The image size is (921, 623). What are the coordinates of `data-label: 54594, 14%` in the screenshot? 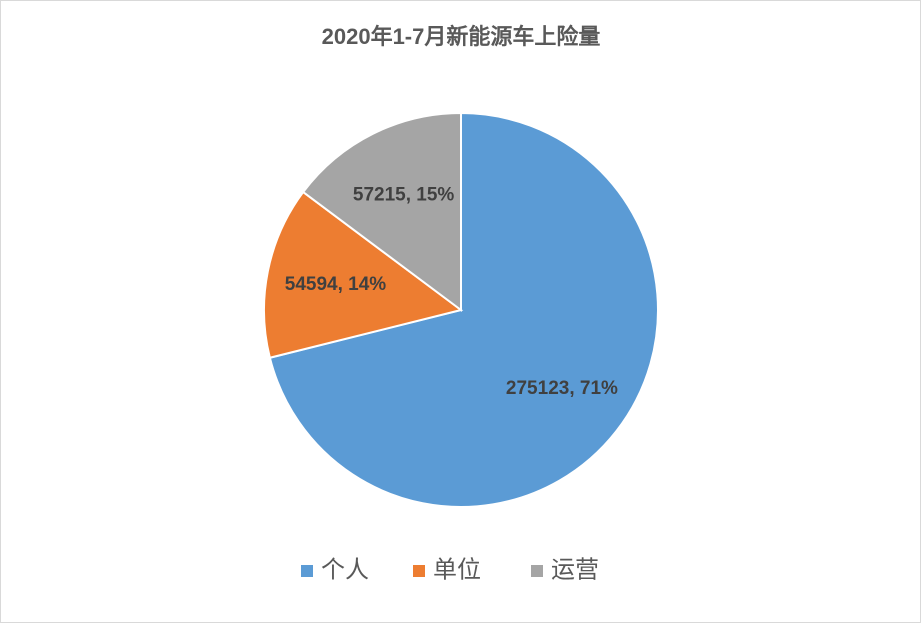 It's located at (336, 284).